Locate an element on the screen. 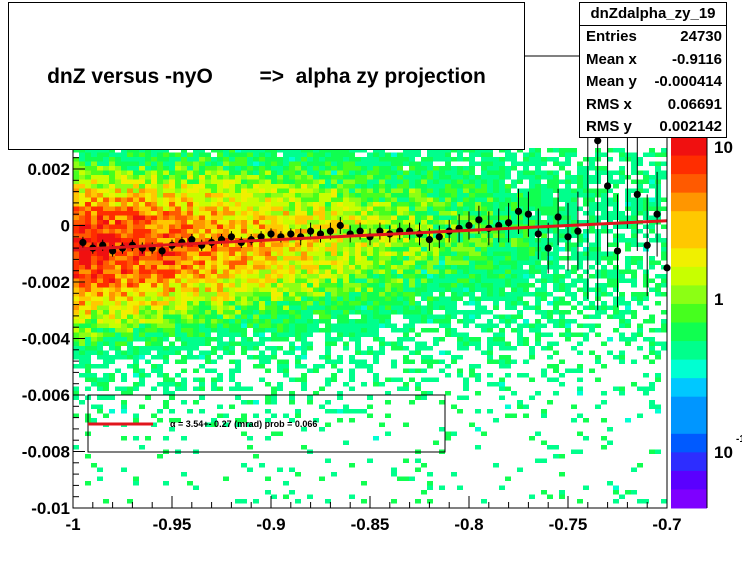  profile-point is located at coordinates (479, 220).